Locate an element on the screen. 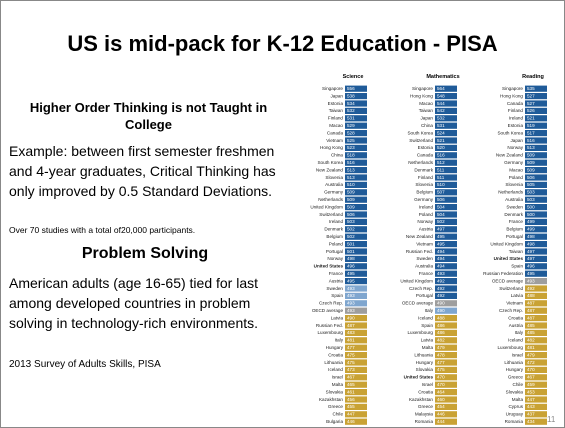 This screenshot has height=428, width=565. score: 532 is located at coordinates (351, 110).